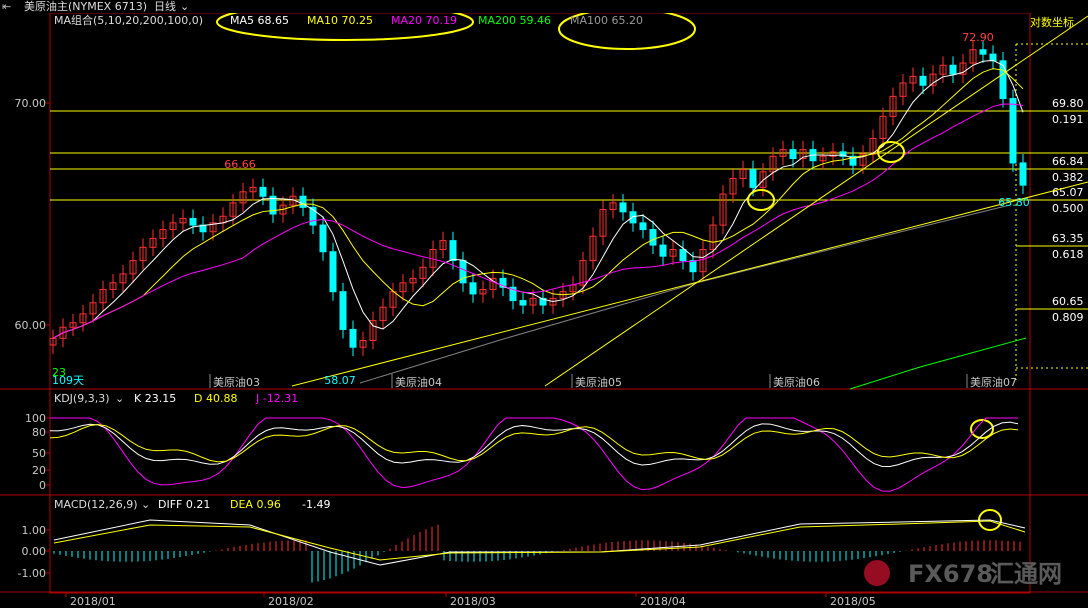  What do you see at coordinates (418, 382) in the screenshot?
I see `contract-label: 美原油04` at bounding box center [418, 382].